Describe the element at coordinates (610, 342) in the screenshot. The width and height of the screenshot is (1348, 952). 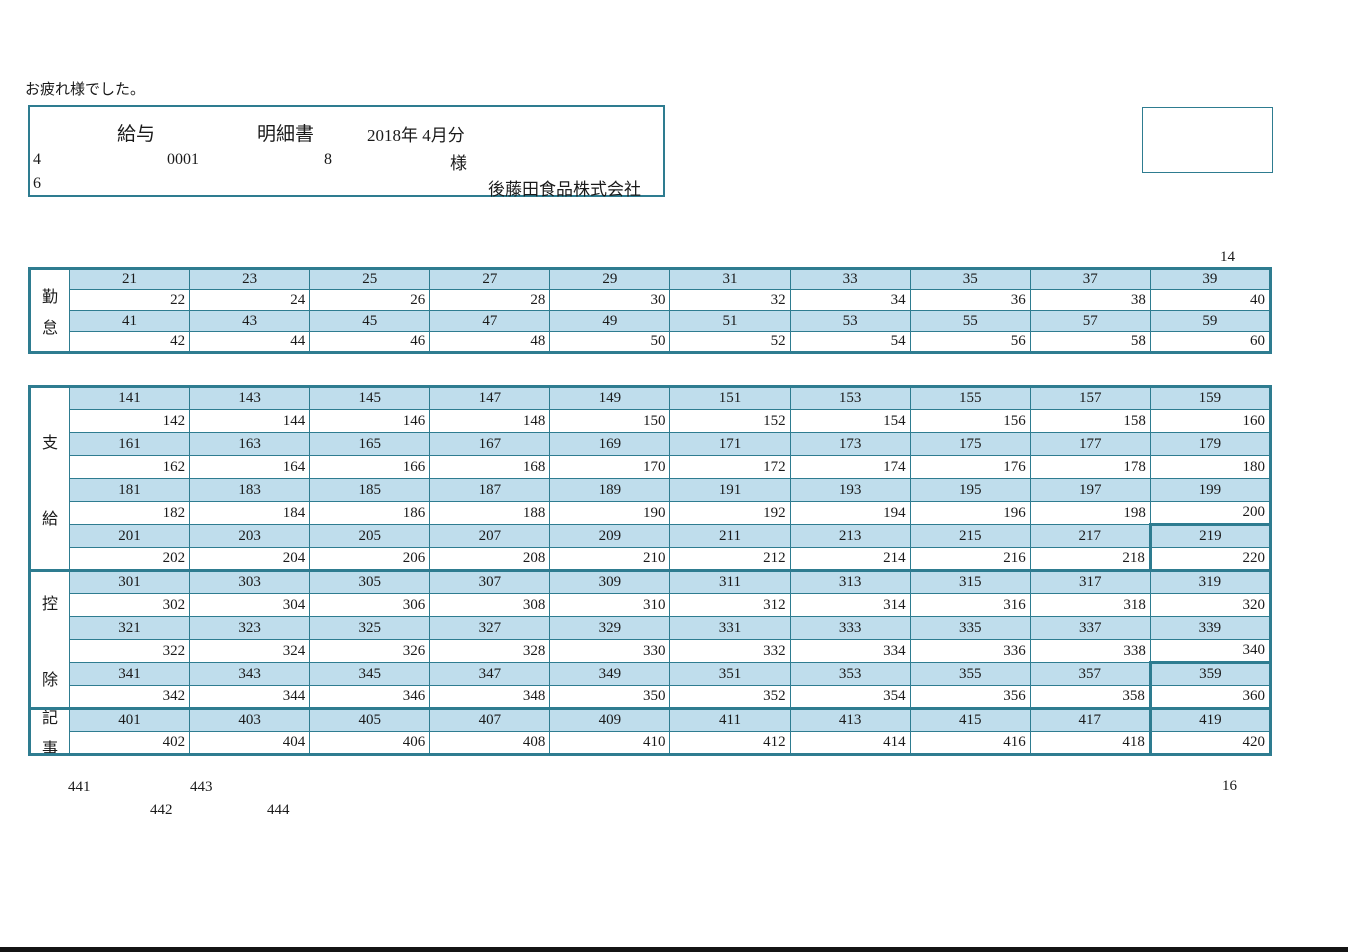
I see `field-cell-50: 50` at that location.